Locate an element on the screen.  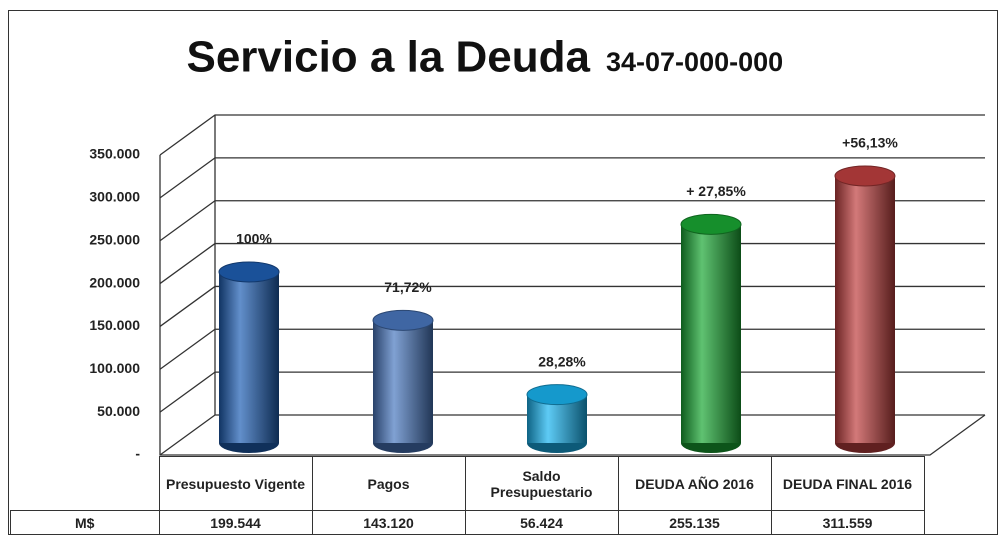
data-label: 100% is located at coordinates (254, 239).